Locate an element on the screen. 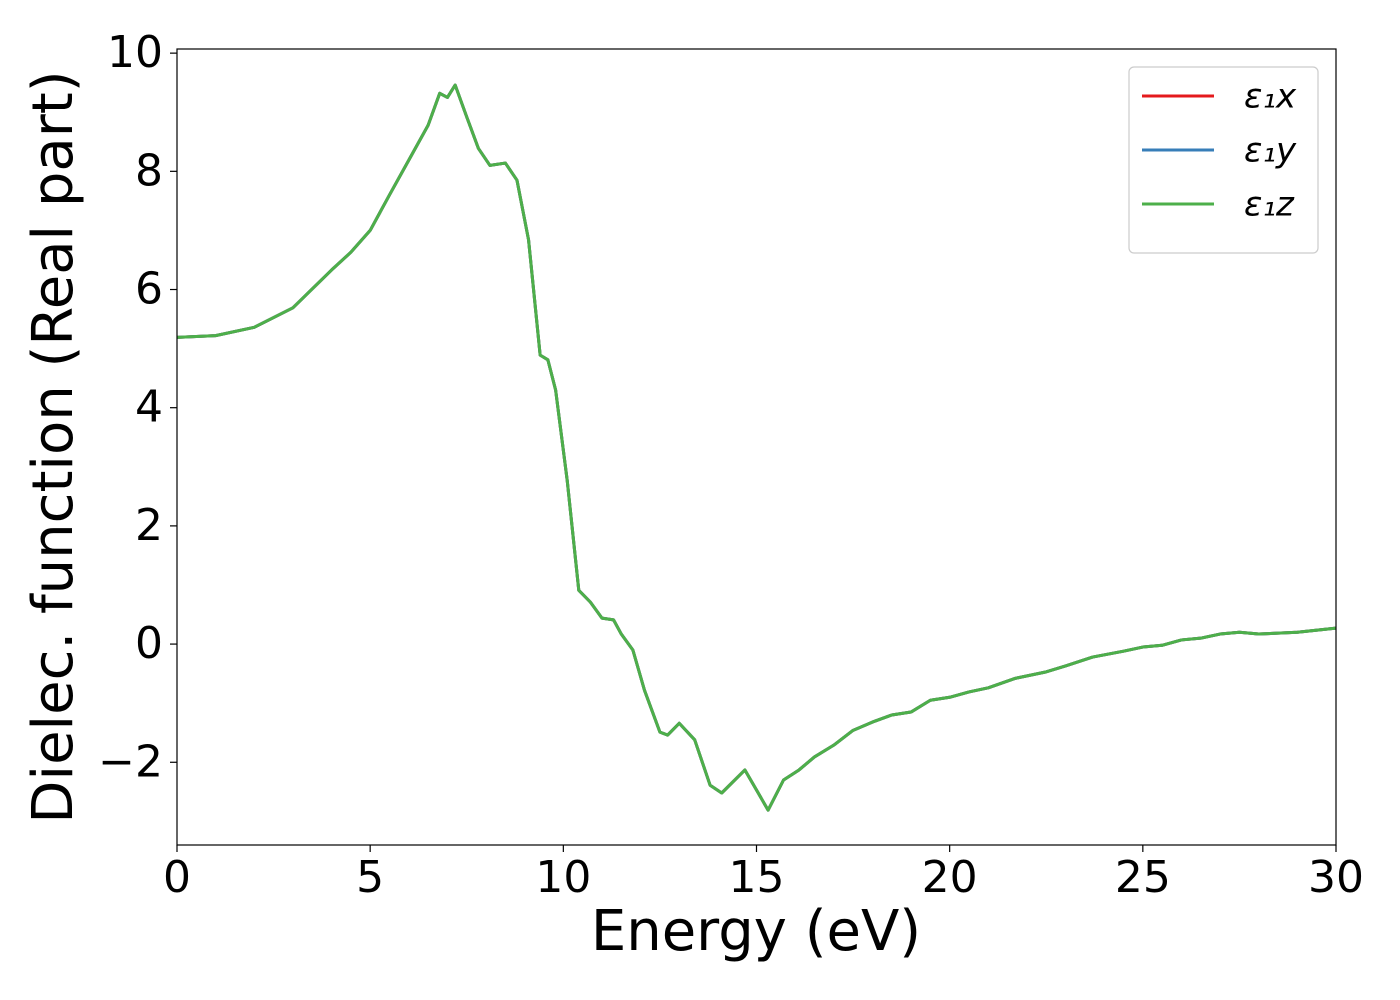 This screenshot has height=1000, width=1400. legend-label: ε₁z is located at coordinates (1269, 205).